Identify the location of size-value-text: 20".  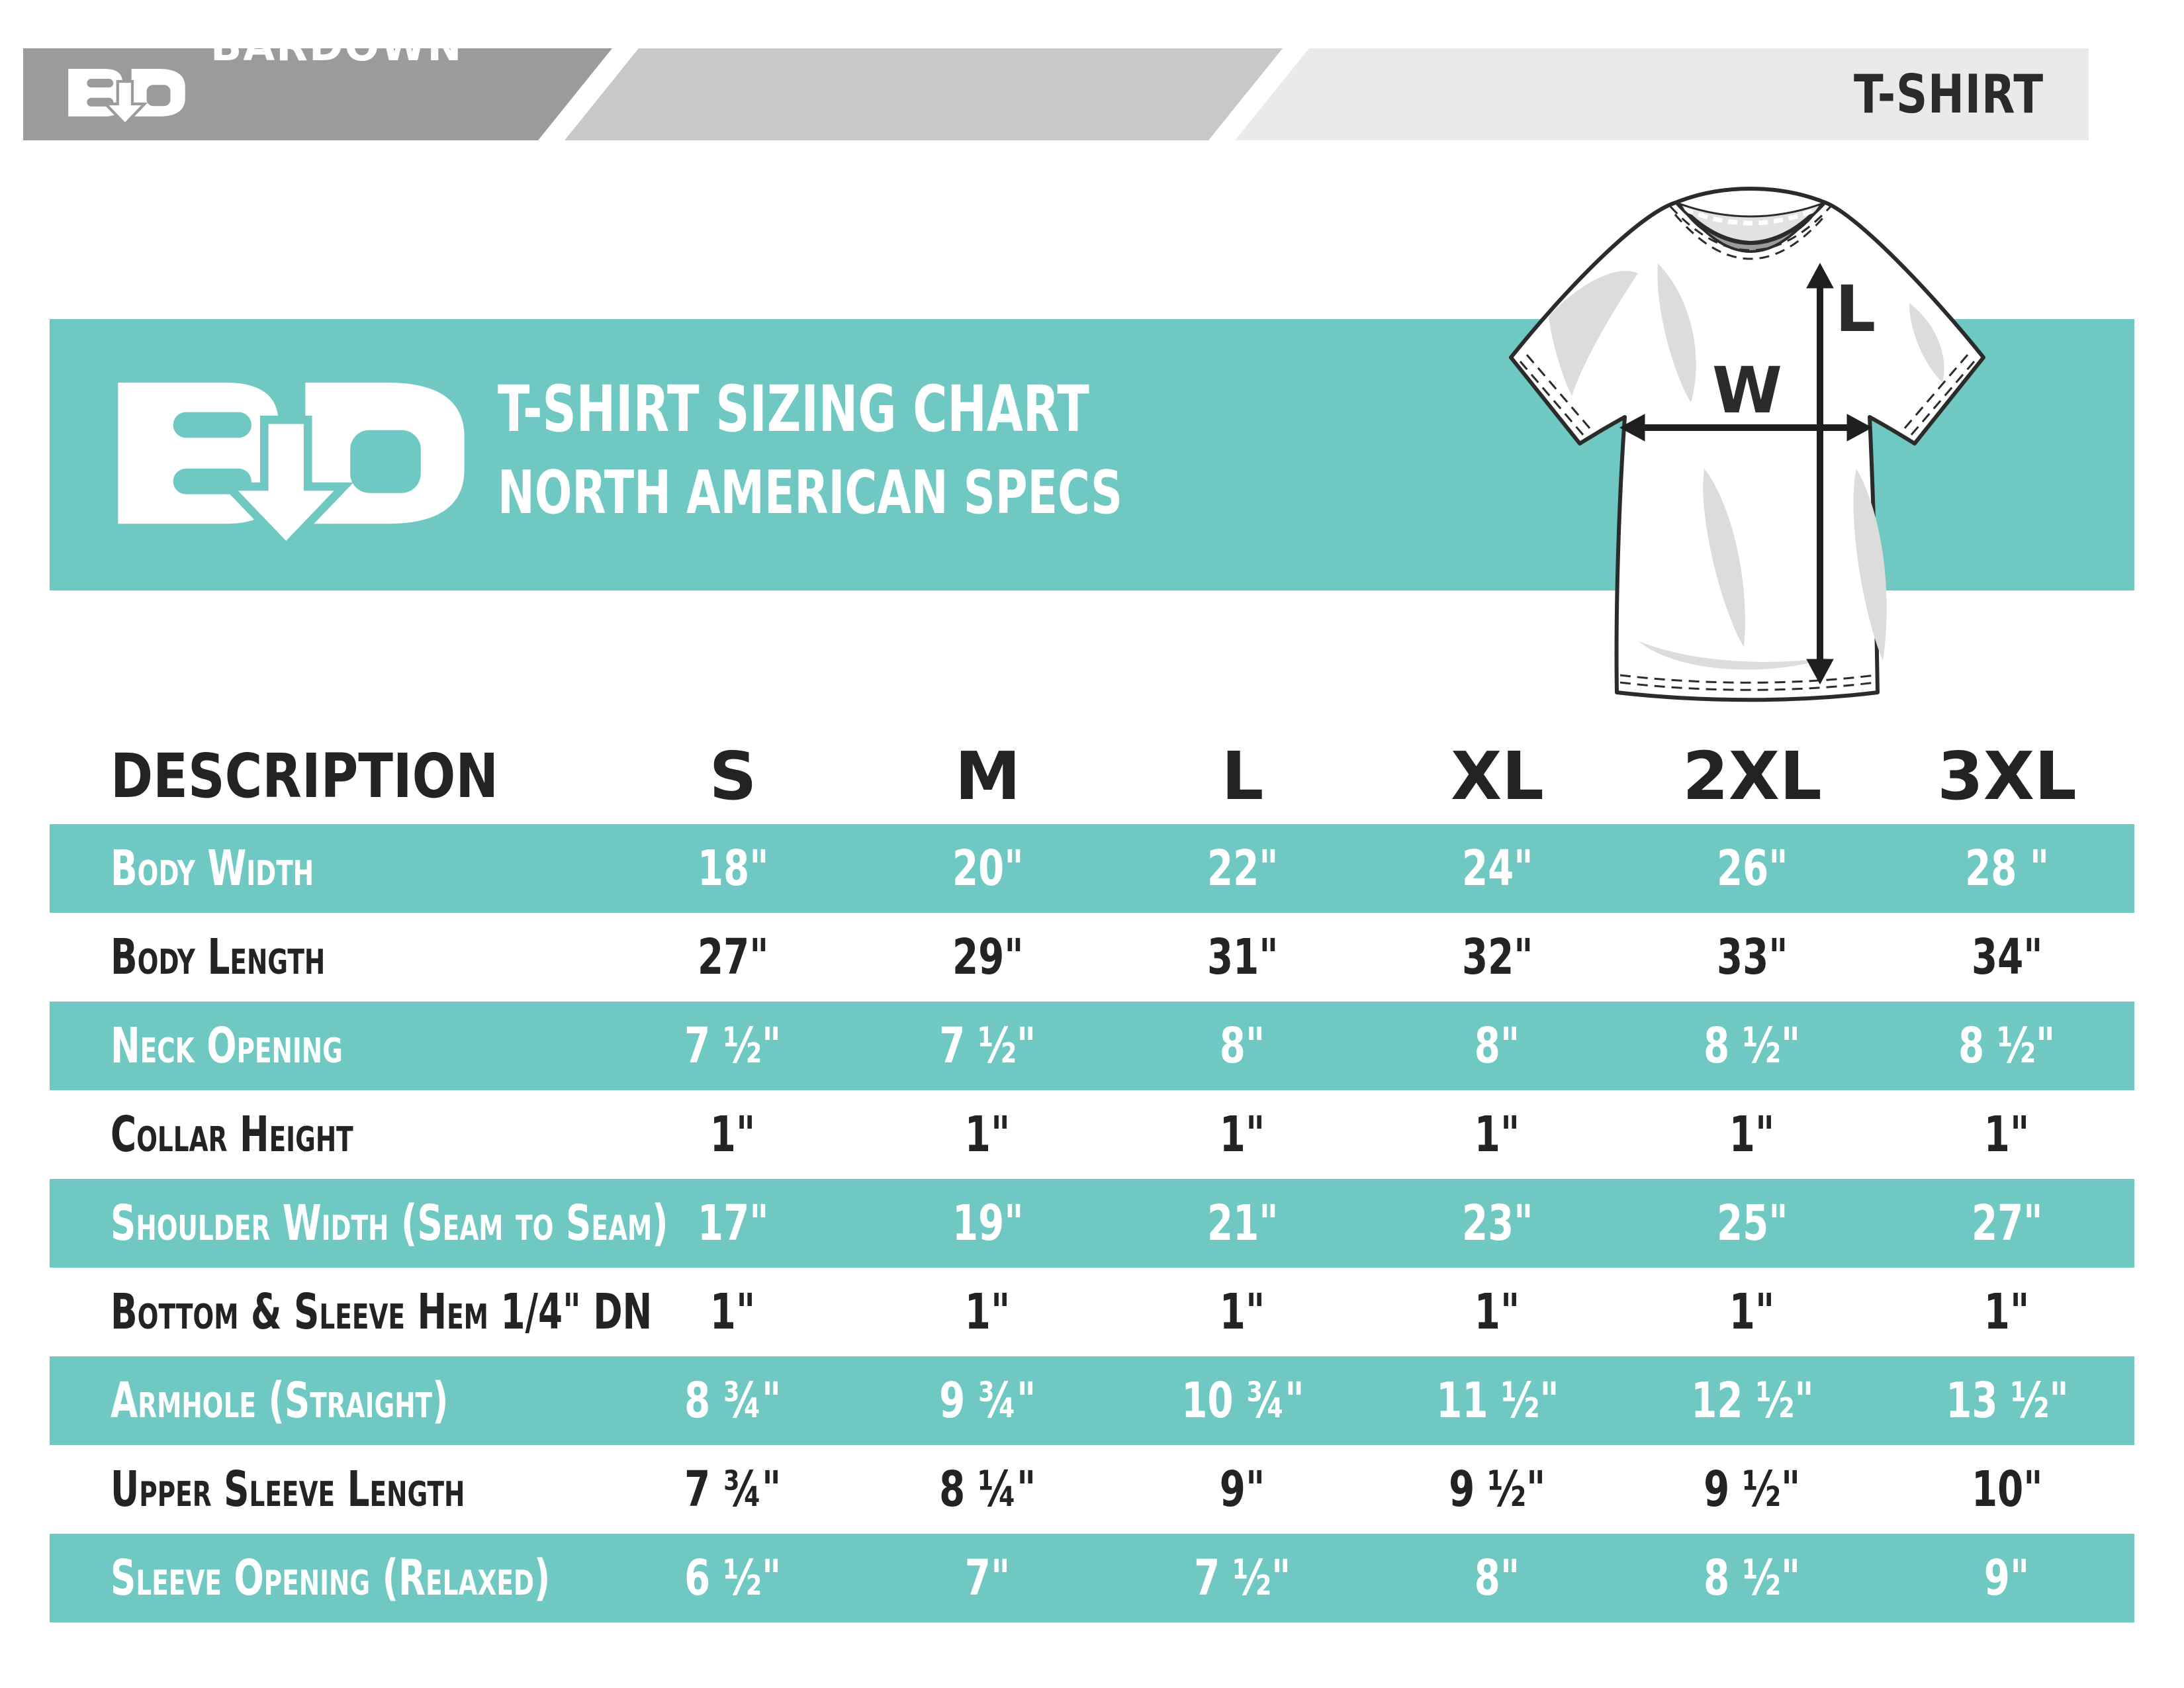
(988, 869).